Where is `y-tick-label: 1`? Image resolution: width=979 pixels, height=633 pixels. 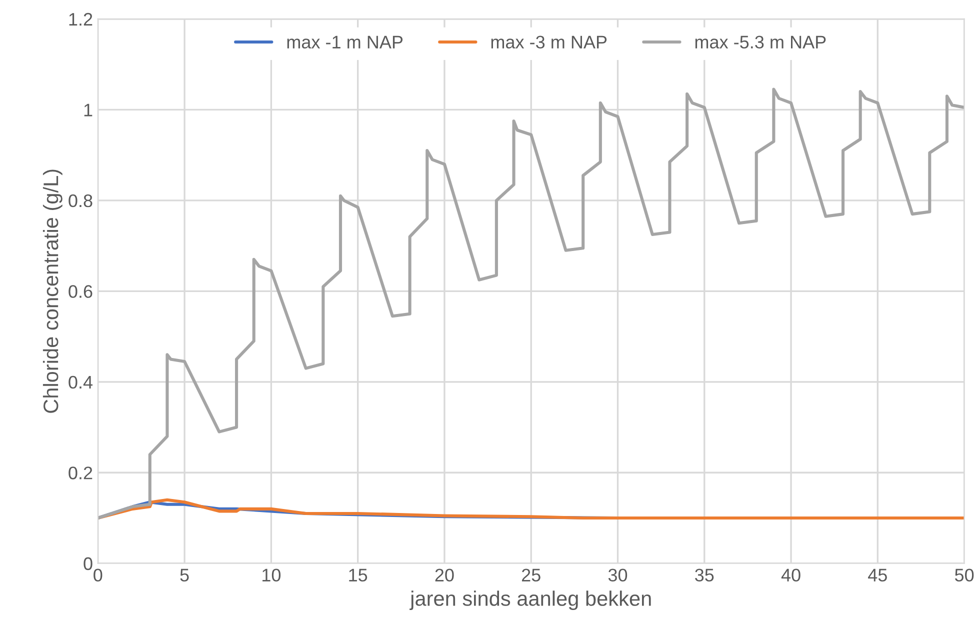
y-tick-label: 1 is located at coordinates (88, 110).